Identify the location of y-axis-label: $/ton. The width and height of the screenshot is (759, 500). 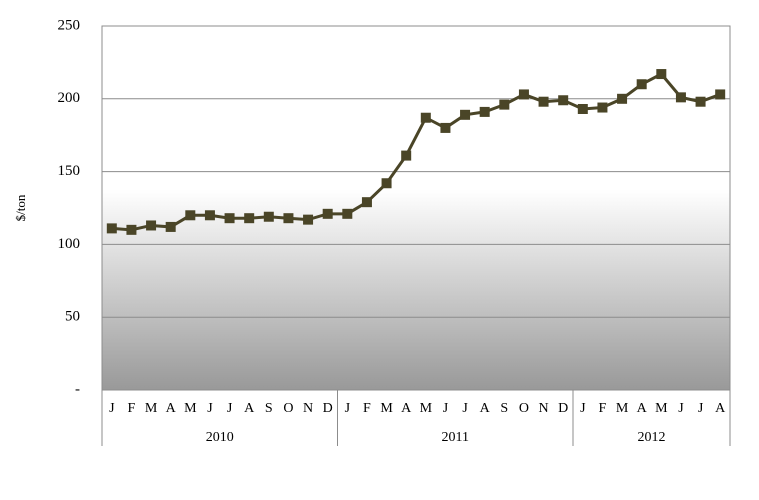
(20, 207).